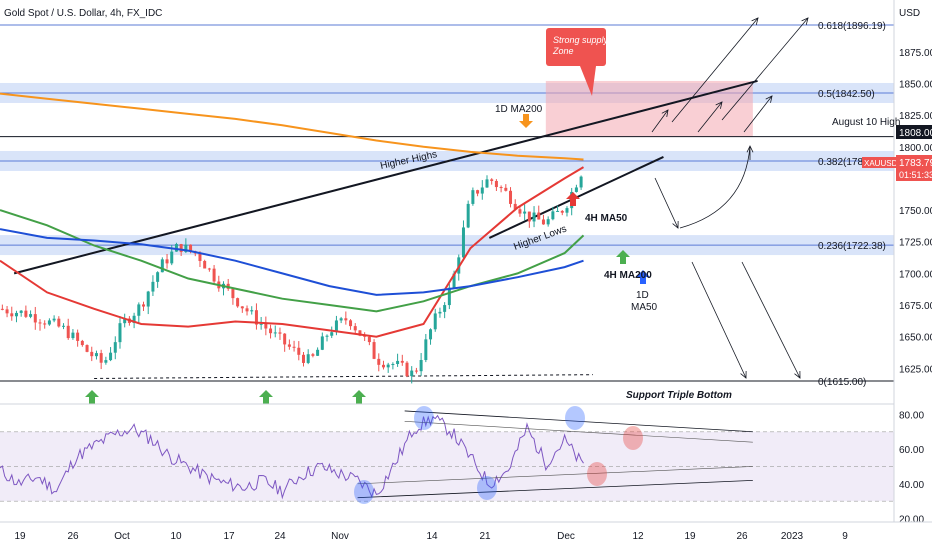 Image resolution: width=932 pixels, height=550 pixels. I want to click on fib-level-0: 0(1615.00), so click(842, 382).